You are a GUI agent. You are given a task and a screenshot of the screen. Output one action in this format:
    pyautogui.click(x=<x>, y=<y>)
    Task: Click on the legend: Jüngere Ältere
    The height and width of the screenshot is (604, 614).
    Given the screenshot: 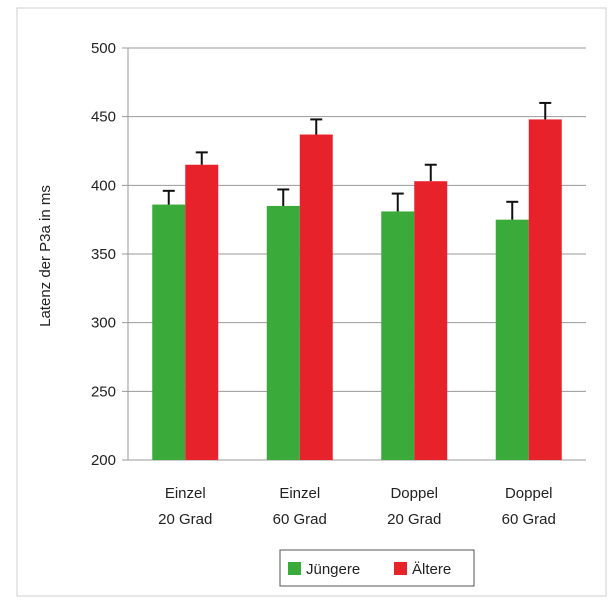 What is the action you would take?
    pyautogui.click(x=377, y=568)
    